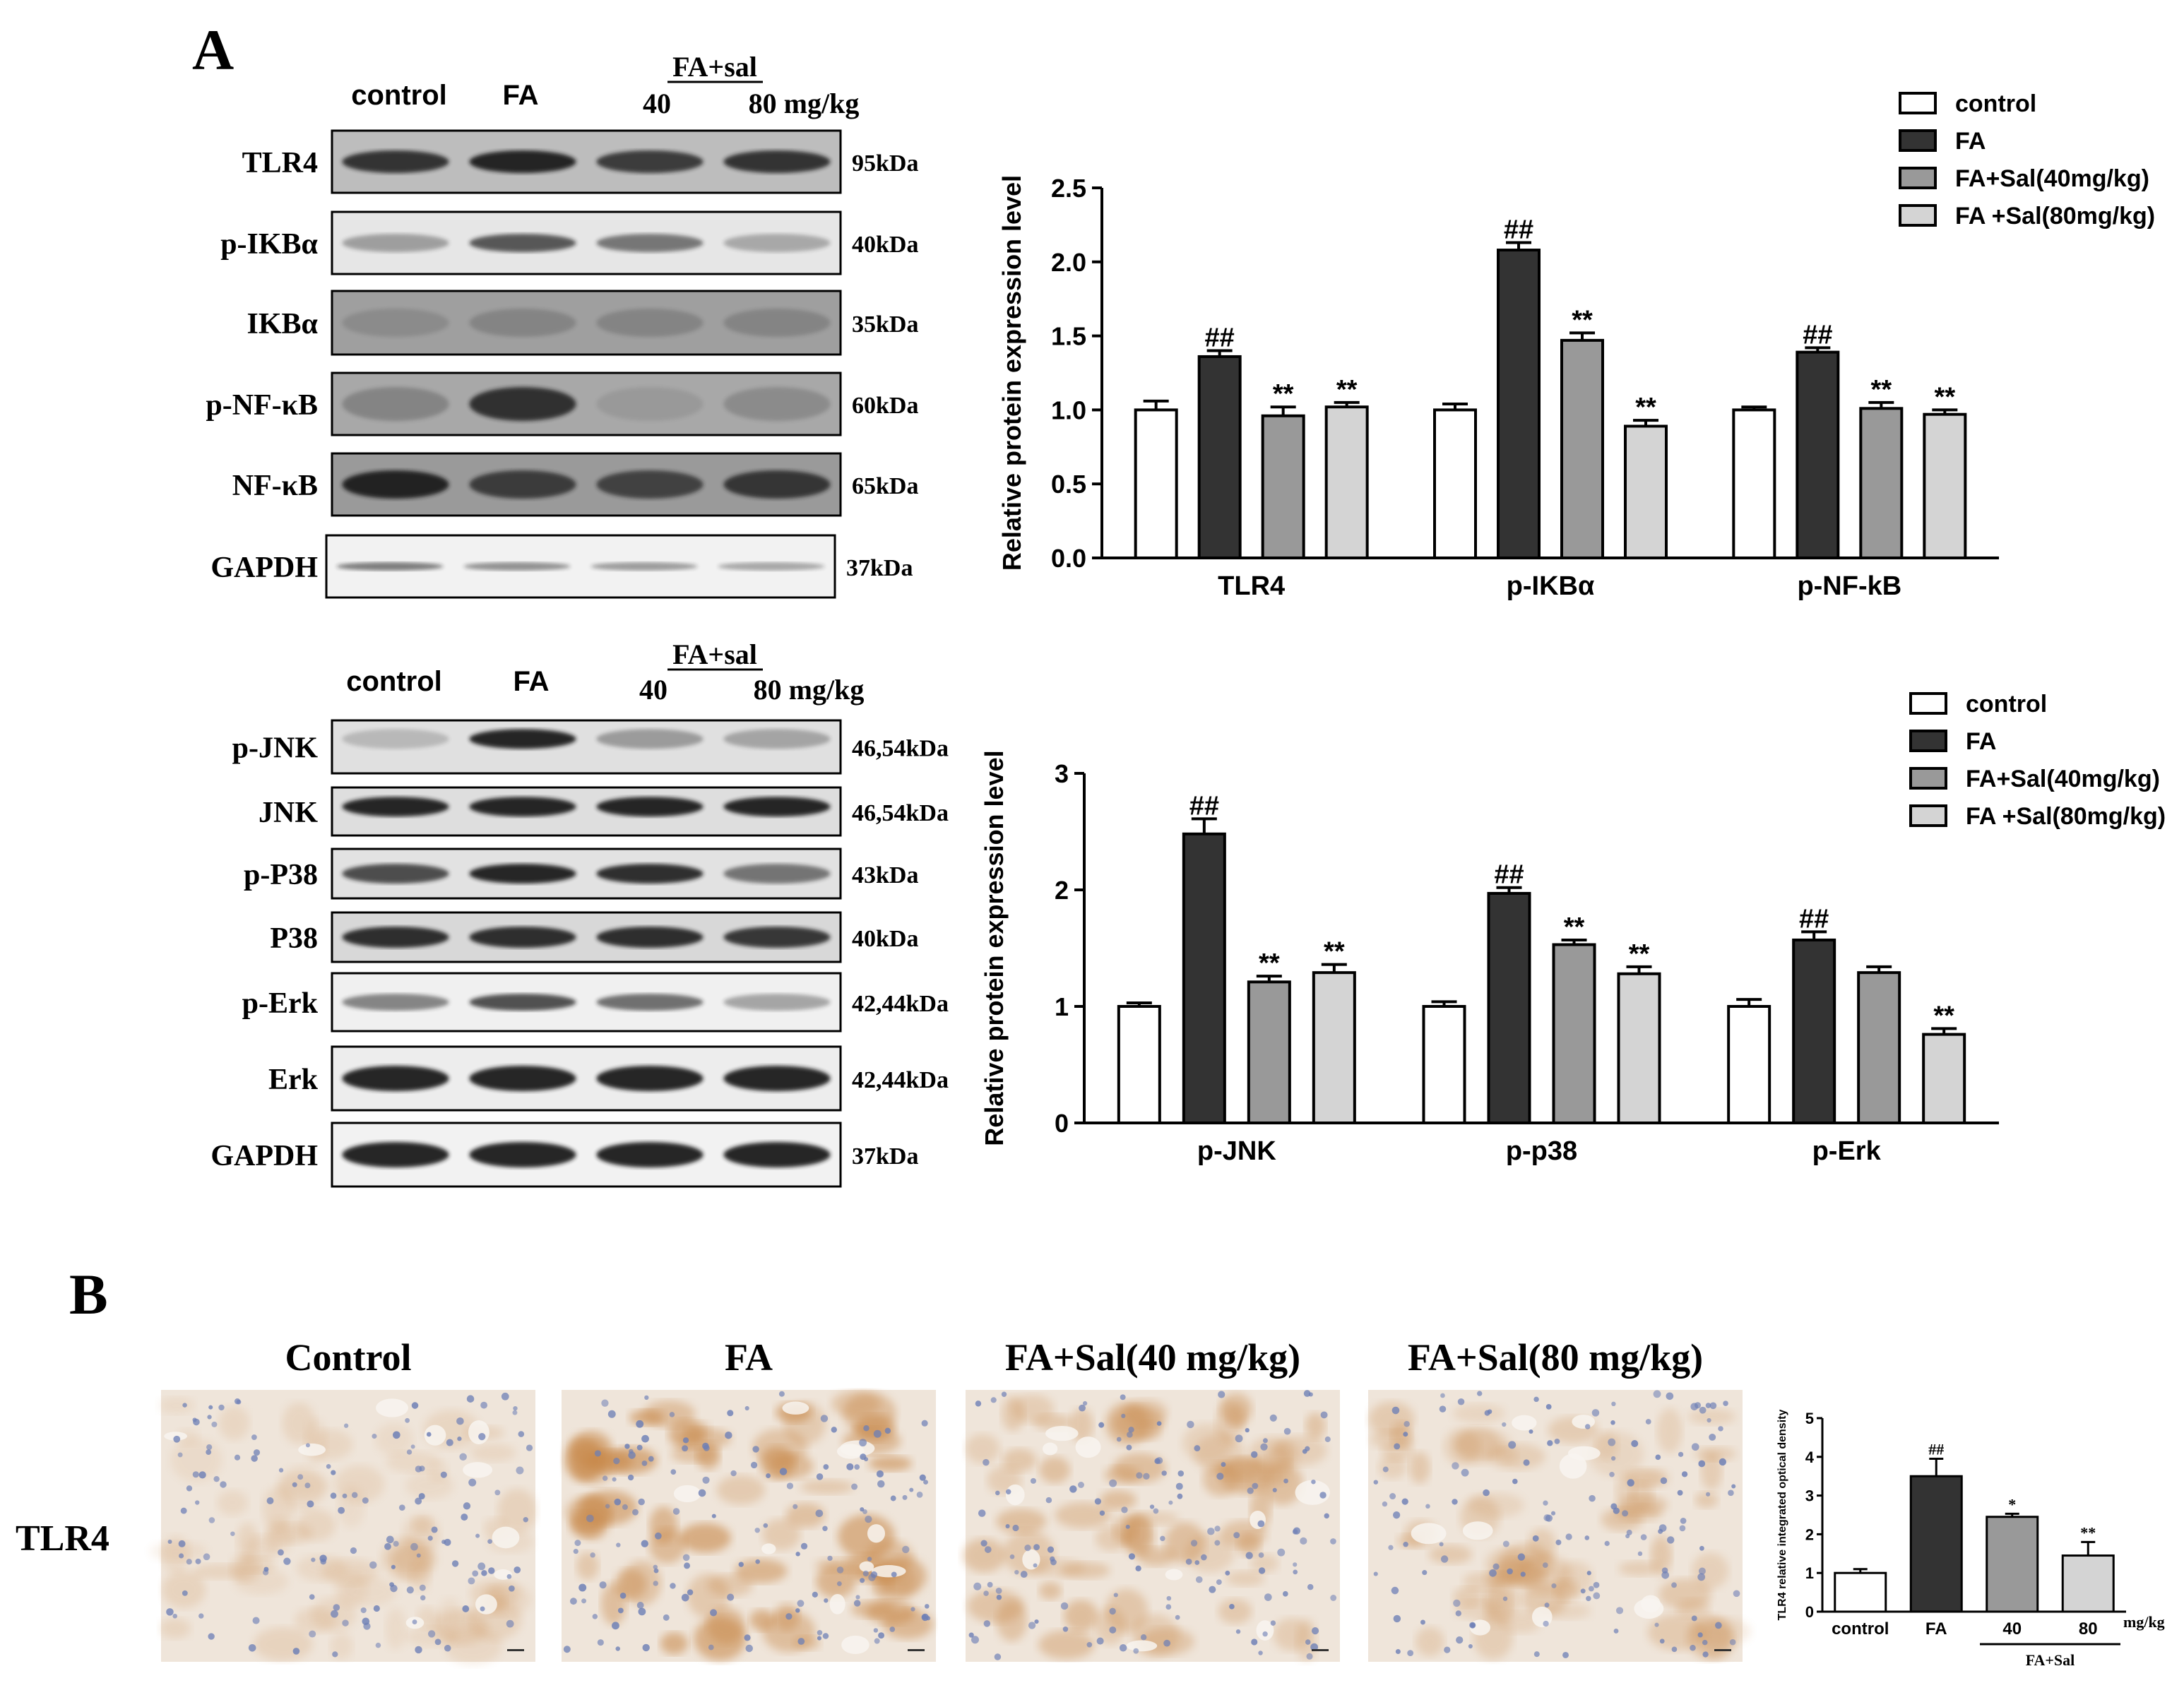 The height and width of the screenshot is (1695, 2184). Describe the element at coordinates (1068, 336) in the screenshot. I see `y-tick-label: 1.5` at that location.